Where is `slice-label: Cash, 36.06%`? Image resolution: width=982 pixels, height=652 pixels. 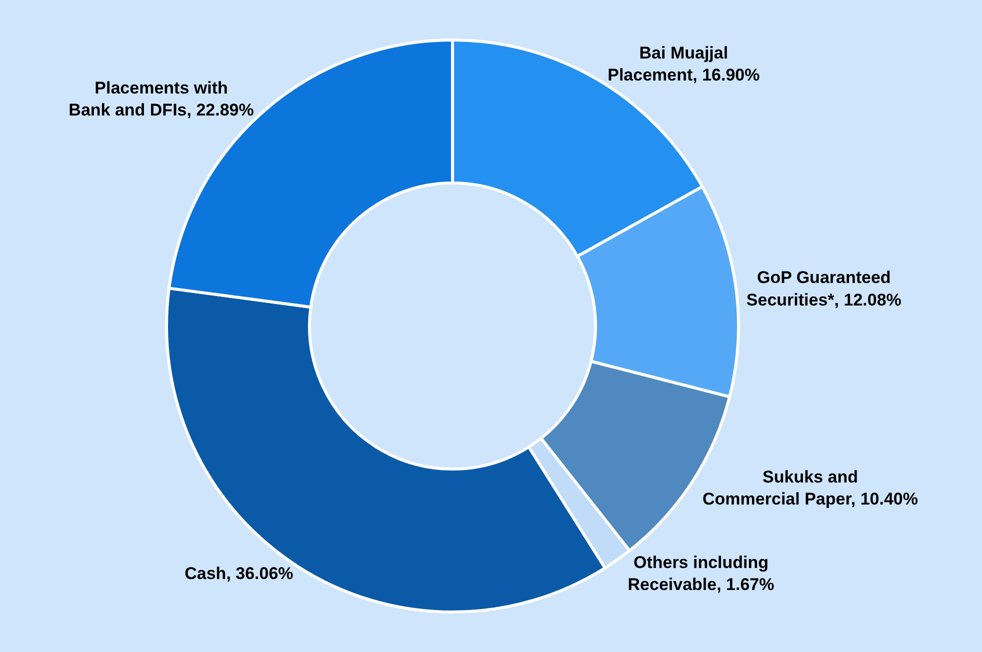
slice-label: Cash, 36.06% is located at coordinates (239, 573).